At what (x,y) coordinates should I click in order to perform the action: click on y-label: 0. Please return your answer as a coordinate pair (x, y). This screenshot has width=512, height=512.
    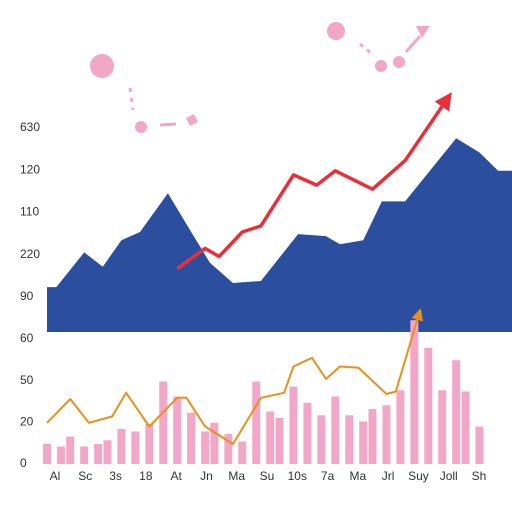
    Looking at the image, I should click on (23, 463).